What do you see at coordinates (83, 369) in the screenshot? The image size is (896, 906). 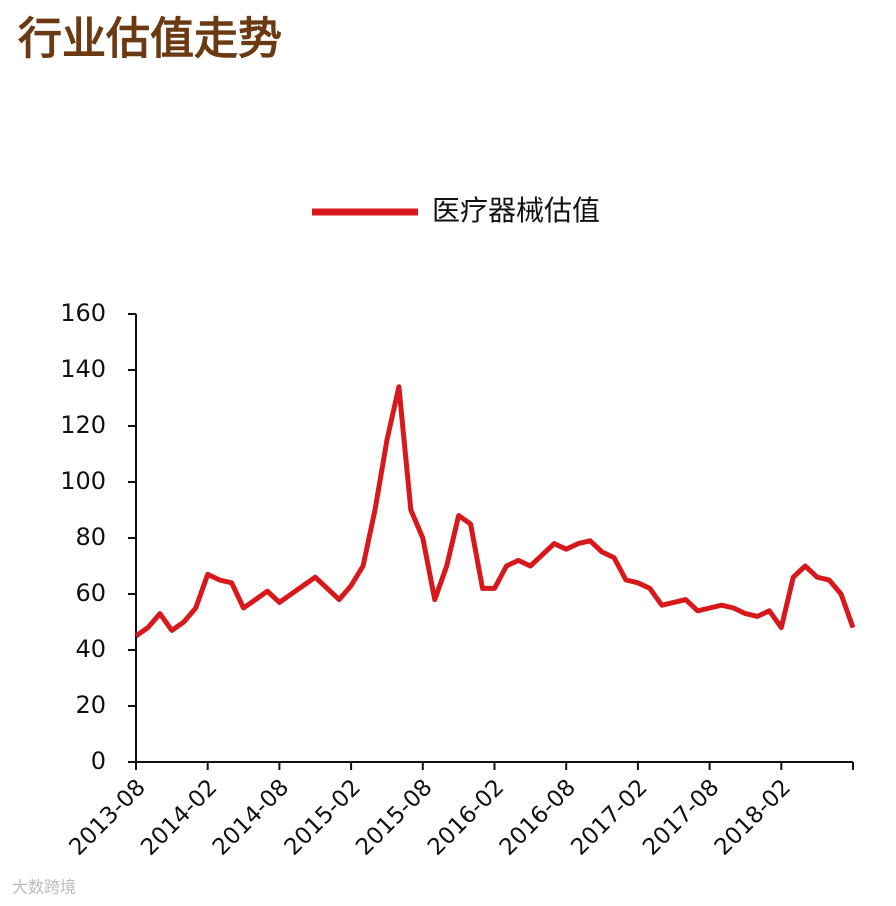 I see `y-tick-label: 140` at bounding box center [83, 369].